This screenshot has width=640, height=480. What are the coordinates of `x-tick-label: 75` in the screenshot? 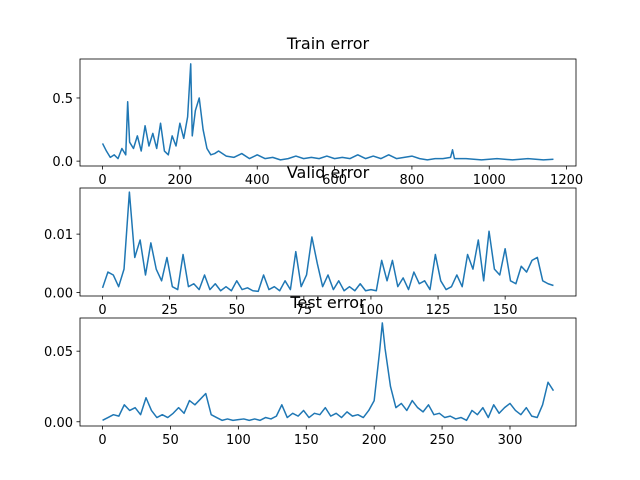 It's located at (304, 310).